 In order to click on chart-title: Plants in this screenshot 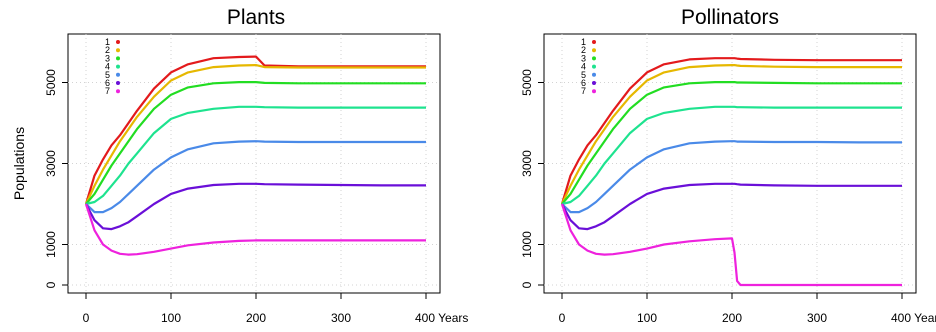, I will do `click(256, 17)`.